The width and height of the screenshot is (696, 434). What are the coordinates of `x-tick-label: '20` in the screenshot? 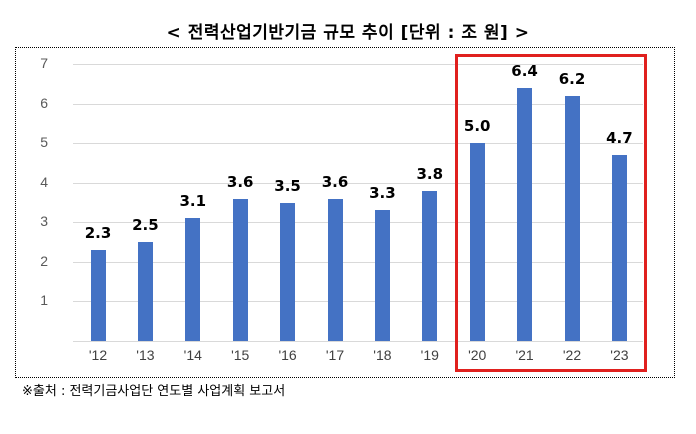 It's located at (477, 355).